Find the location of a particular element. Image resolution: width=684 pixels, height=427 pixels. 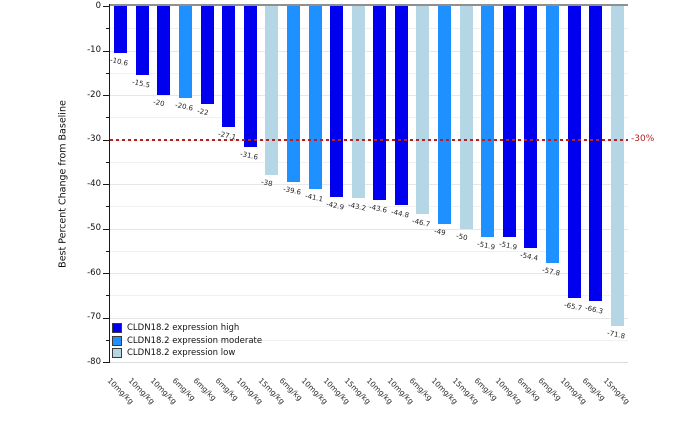

y-tick-label: -20 is located at coordinates (94, 94).